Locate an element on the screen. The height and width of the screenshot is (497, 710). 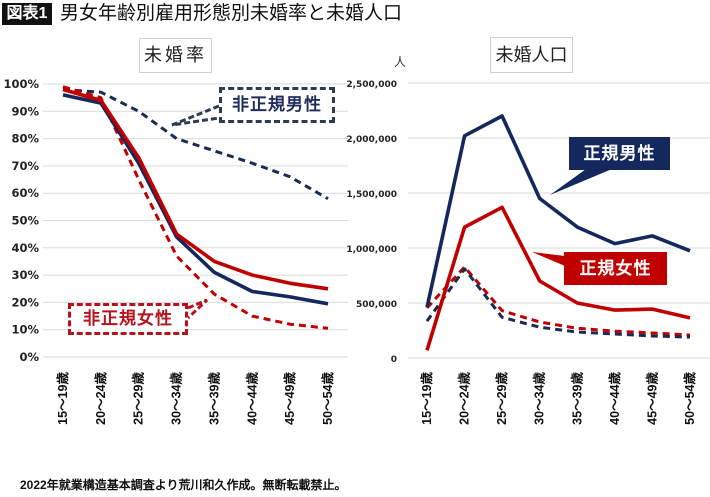
y-tick-label: 2,500,000 is located at coordinates (371, 85).